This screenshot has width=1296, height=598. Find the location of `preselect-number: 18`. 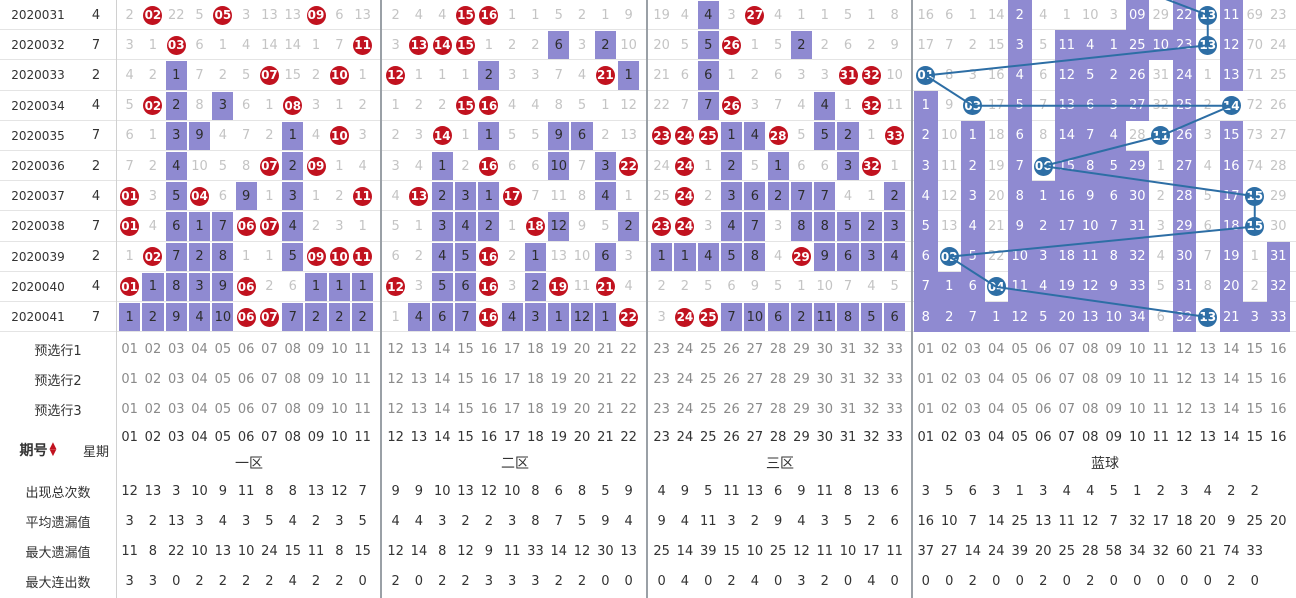

preselect-number: 18 is located at coordinates (535, 379).